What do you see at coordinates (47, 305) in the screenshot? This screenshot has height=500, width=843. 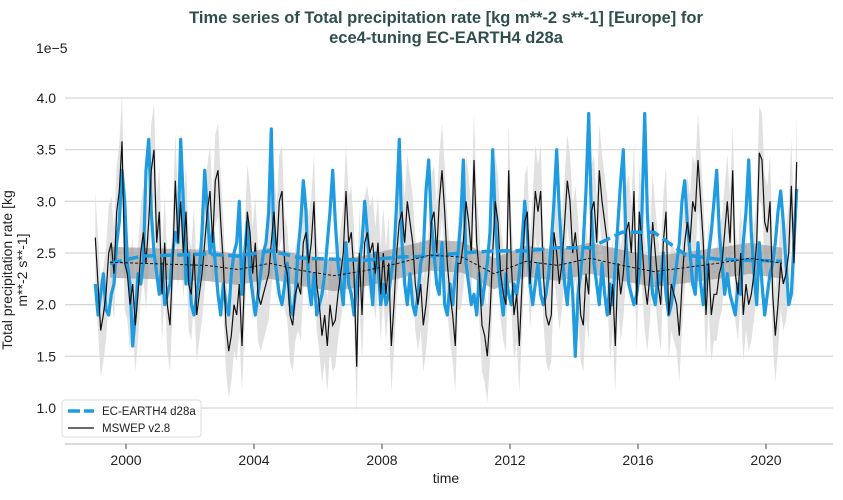 I see `y-tick-label: 2.0` at bounding box center [47, 305].